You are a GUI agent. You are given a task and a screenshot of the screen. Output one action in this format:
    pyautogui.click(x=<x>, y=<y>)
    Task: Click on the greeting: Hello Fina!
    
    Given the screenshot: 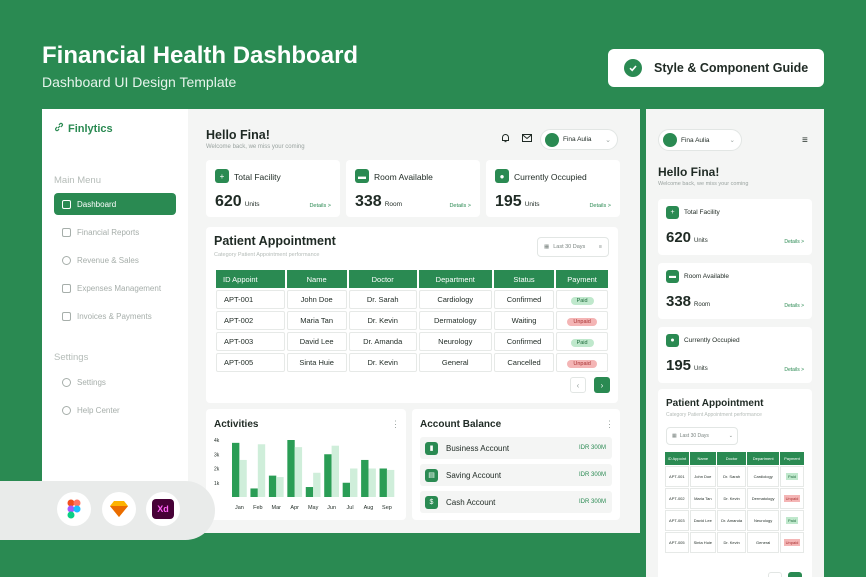 What is the action you would take?
    pyautogui.click(x=238, y=135)
    